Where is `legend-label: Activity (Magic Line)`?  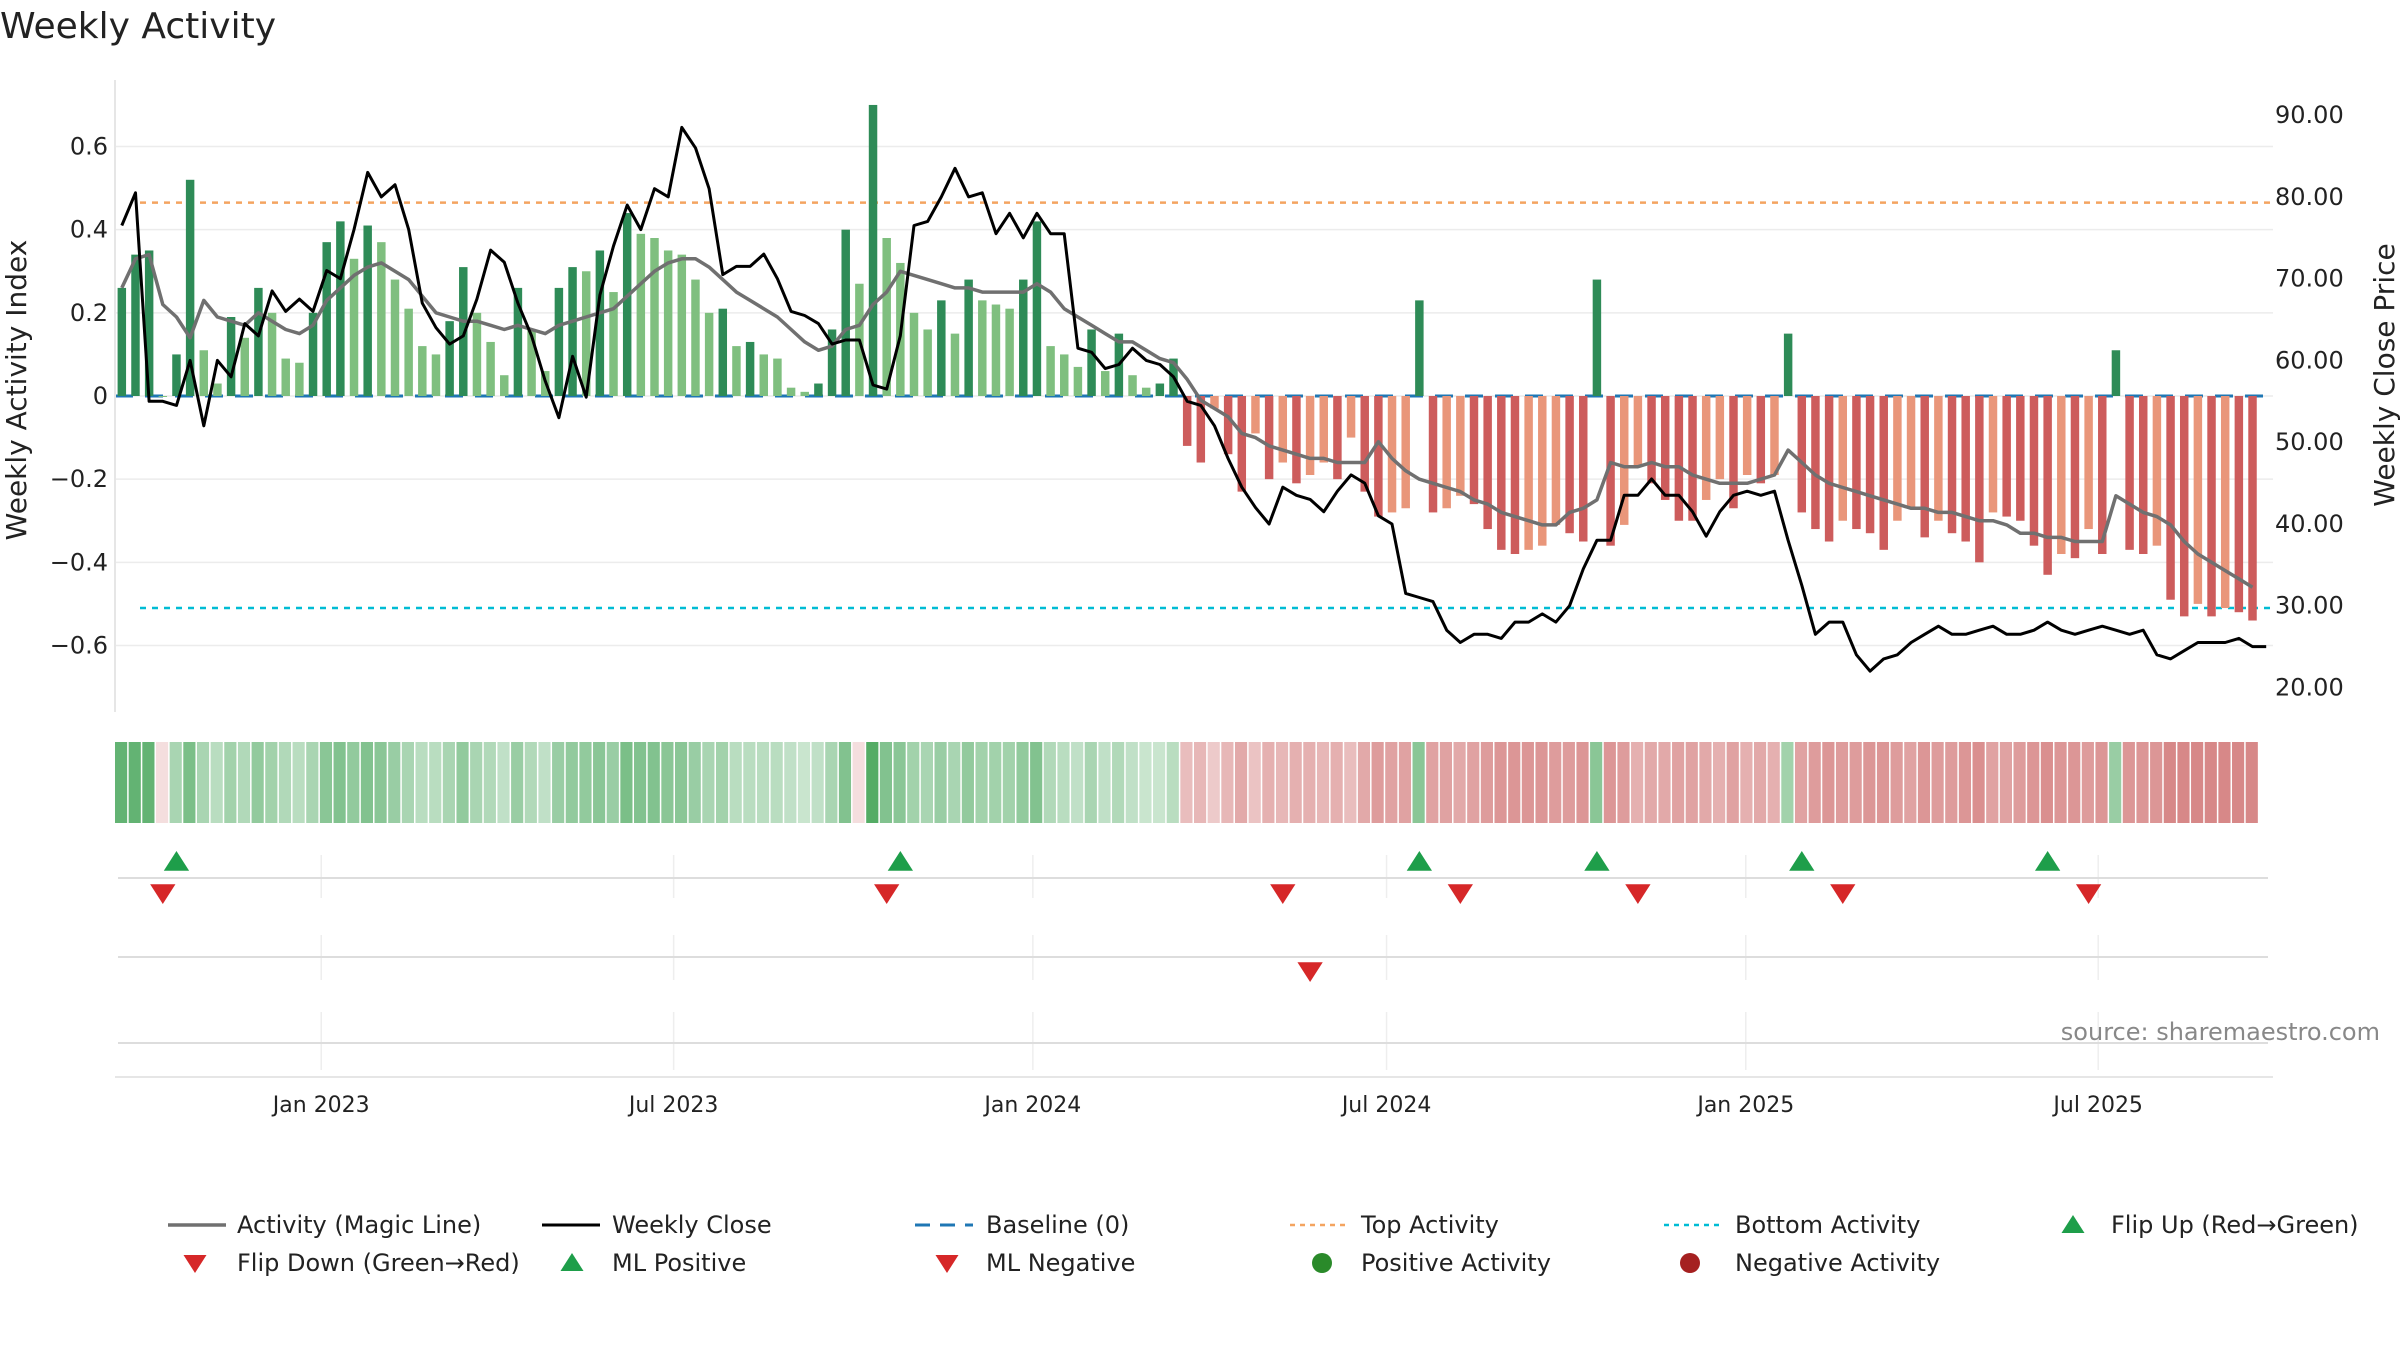 legend-label: Activity (Magic Line) is located at coordinates (359, 1225).